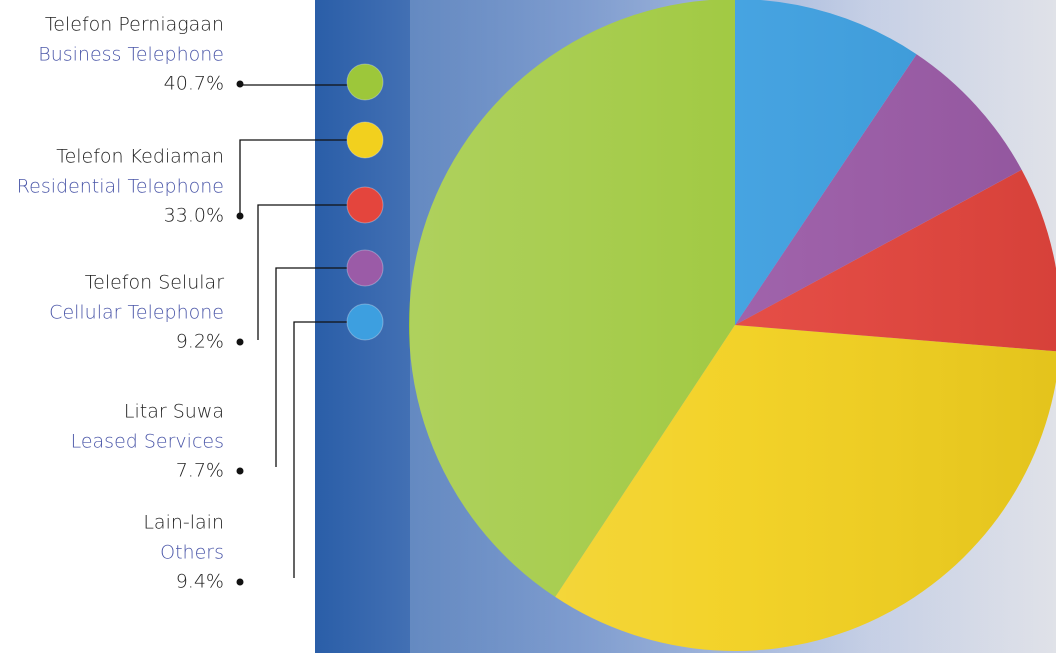  What do you see at coordinates (200, 582) in the screenshot?
I see `value-label: 9.4%` at bounding box center [200, 582].